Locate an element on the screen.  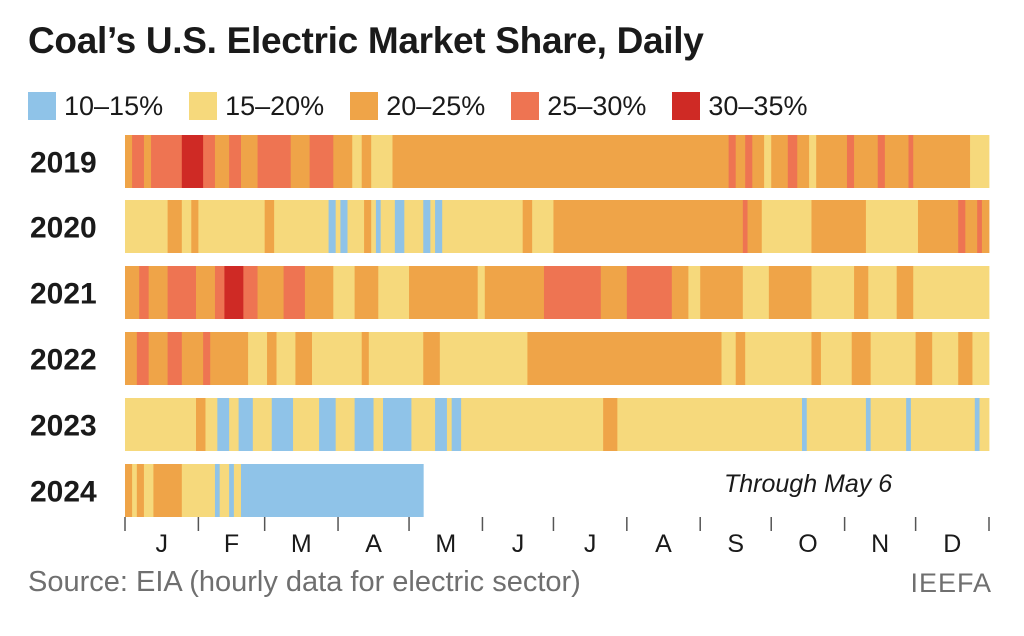
month-label: N is located at coordinates (880, 544).